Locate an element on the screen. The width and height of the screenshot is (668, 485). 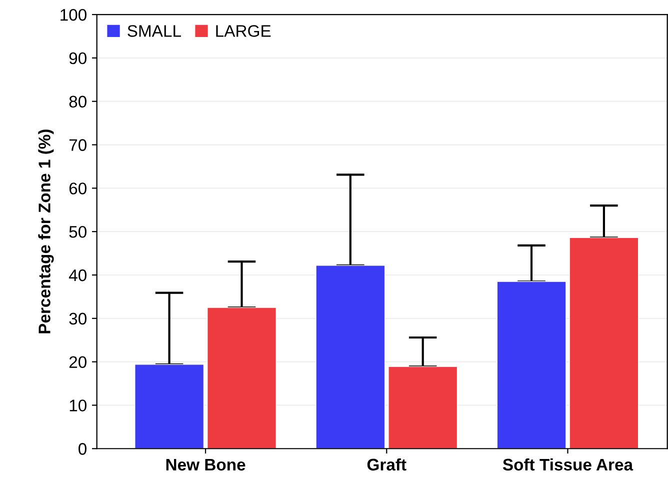
y-tick-label: 30 is located at coordinates (77, 318).